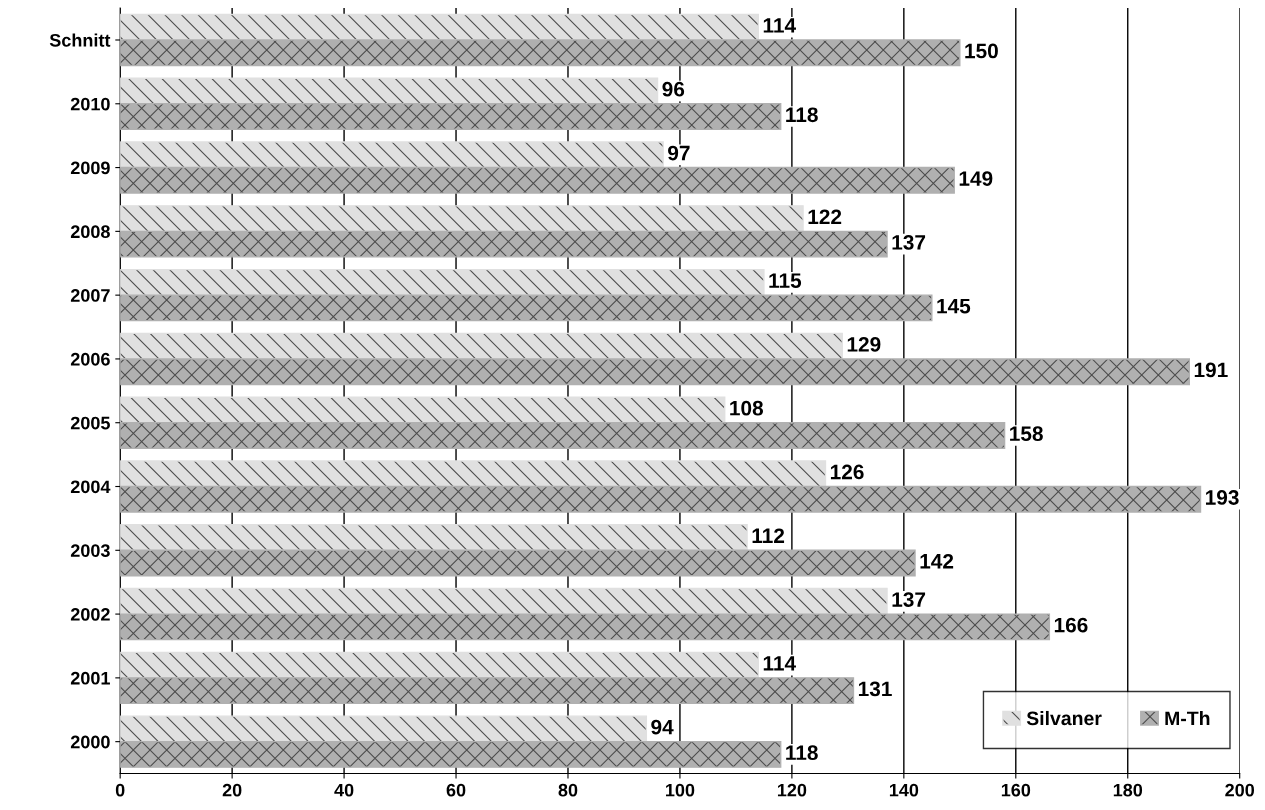 The image size is (1265, 810). I want to click on data-label: 193, so click(1222, 497).